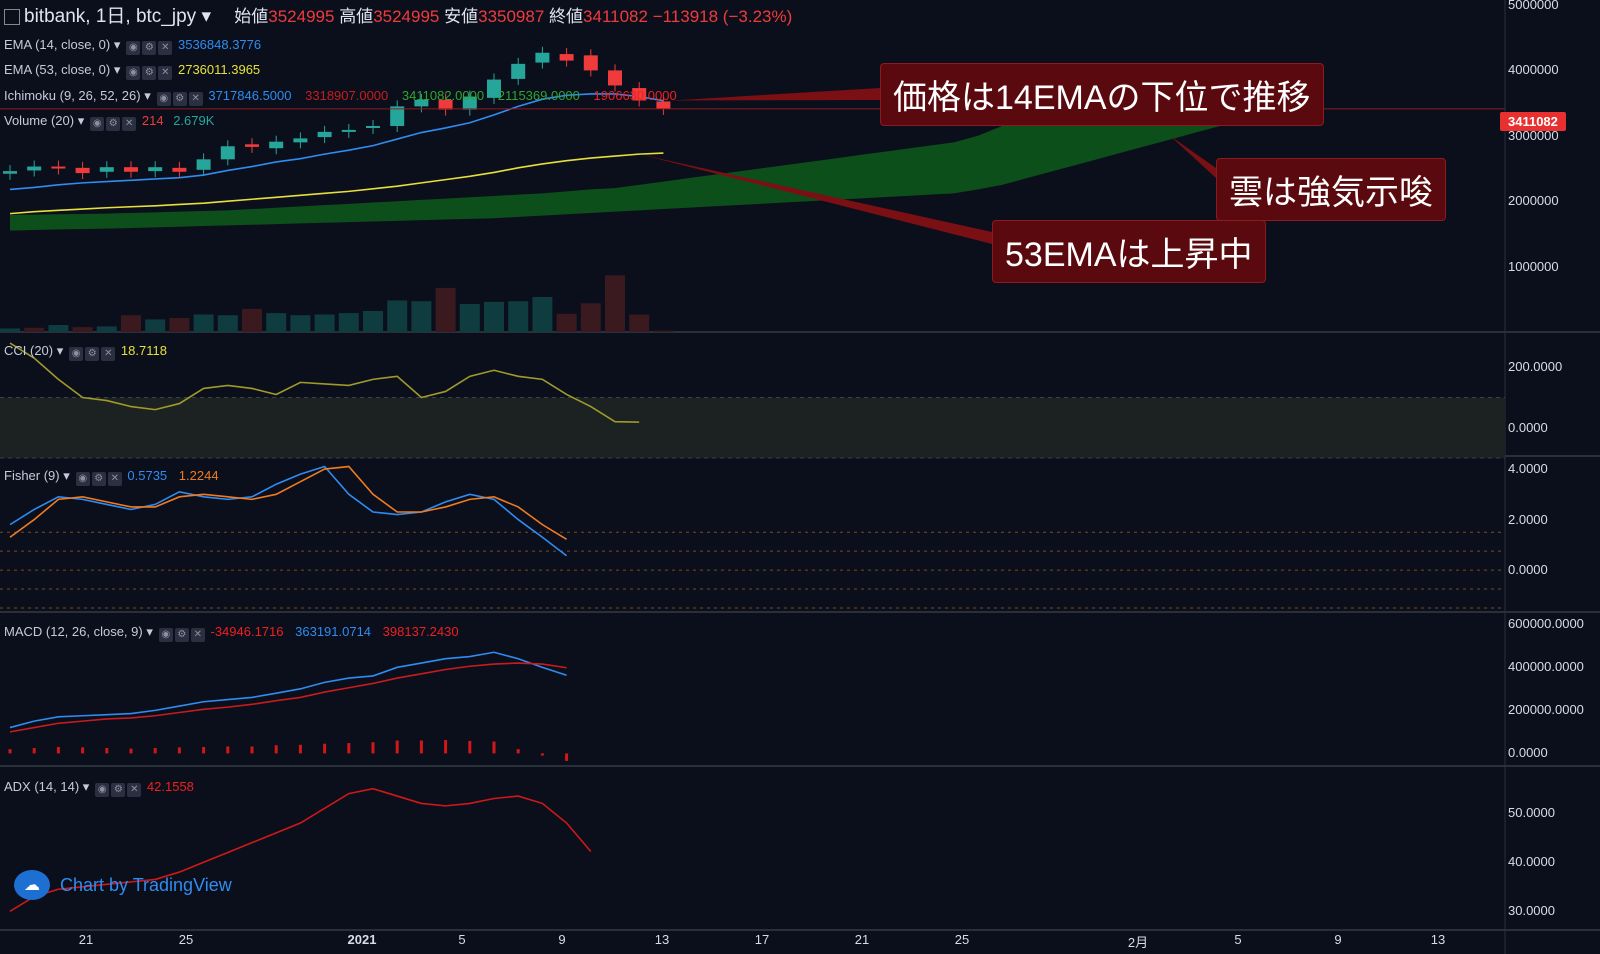 The height and width of the screenshot is (954, 1600). Describe the element at coordinates (1531, 813) in the screenshot. I see `y-tick-label: 50.0000` at that location.